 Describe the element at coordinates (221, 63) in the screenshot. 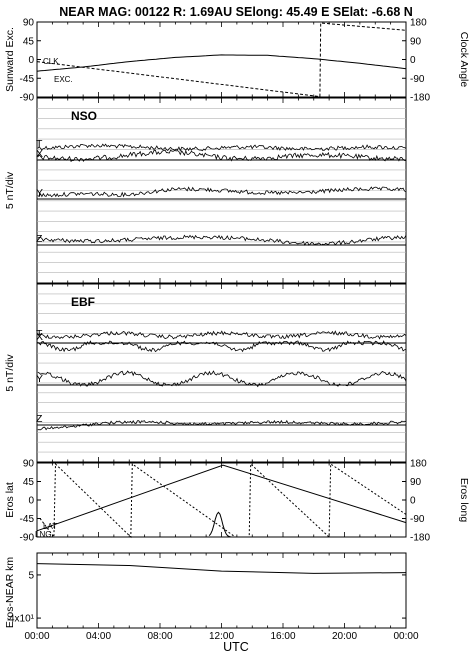

I see `series-exc` at that location.